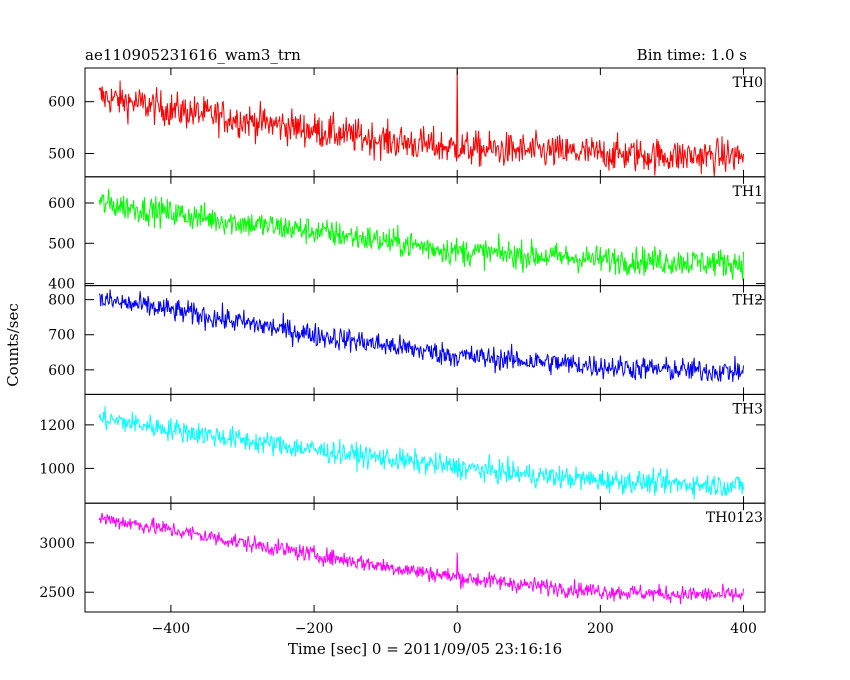  Describe the element at coordinates (61, 301) in the screenshot. I see `y-tick-label: 800` at that location.